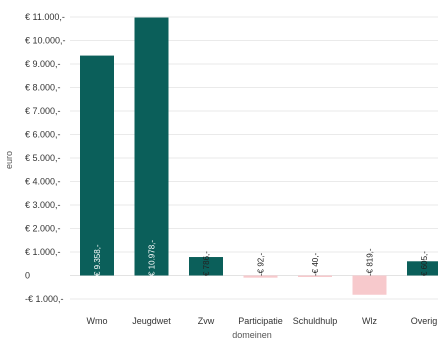 This screenshot has width=438, height=343. Describe the element at coordinates (45, 17) in the screenshot. I see `y-tick-label: € 11.000,-` at that location.